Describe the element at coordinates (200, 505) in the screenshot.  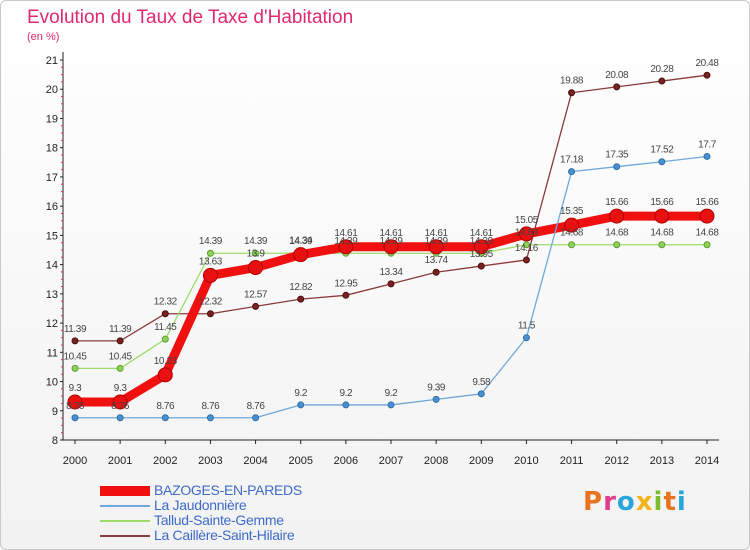
I see `legend-label: La Jaudonnière` at that location.